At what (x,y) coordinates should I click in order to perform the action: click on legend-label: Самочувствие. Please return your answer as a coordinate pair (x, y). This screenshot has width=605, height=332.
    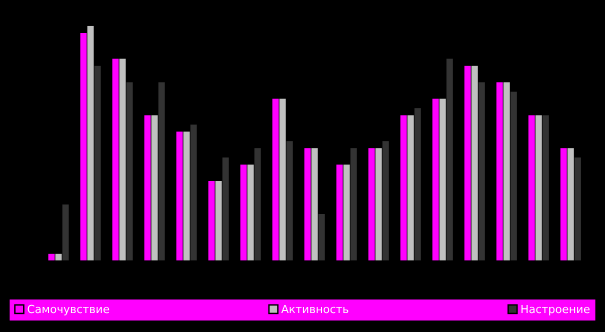
    Looking at the image, I should click on (69, 310).